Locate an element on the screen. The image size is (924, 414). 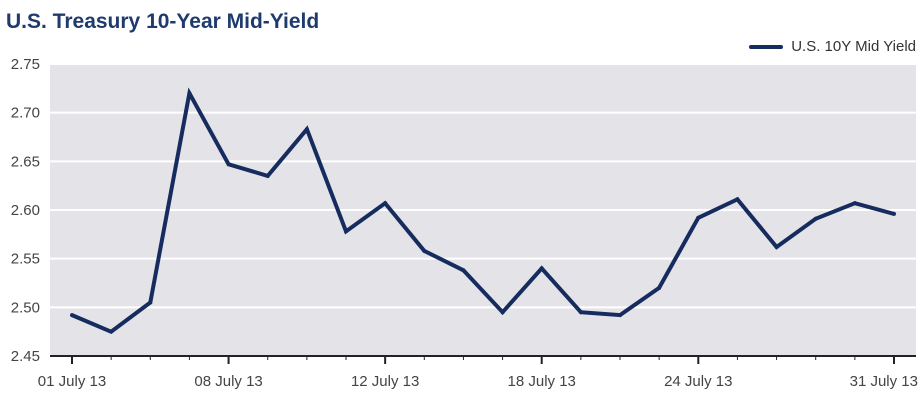
y-axis: 2.45 2.50 2.55 2.60 2.65 2.70 2.75 is located at coordinates (25, 210).